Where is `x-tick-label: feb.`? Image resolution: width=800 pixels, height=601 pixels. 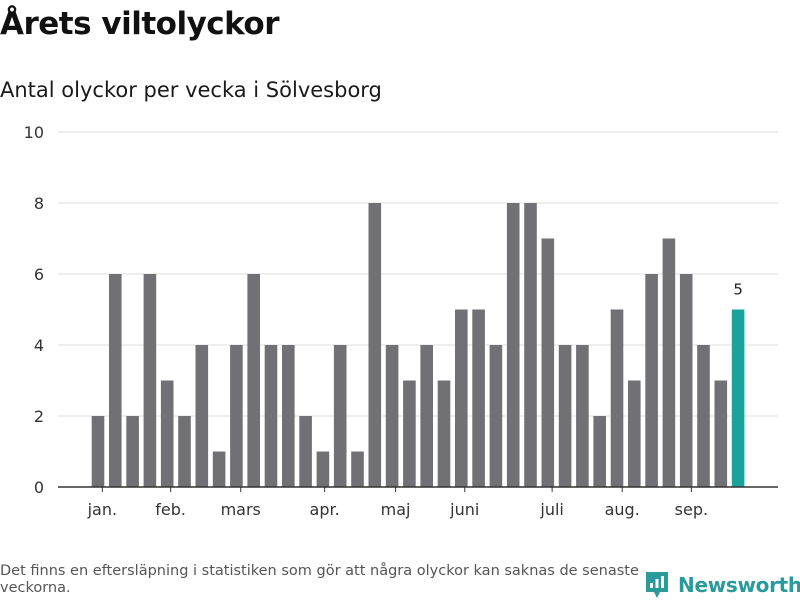 x-tick-label: feb. is located at coordinates (170, 509).